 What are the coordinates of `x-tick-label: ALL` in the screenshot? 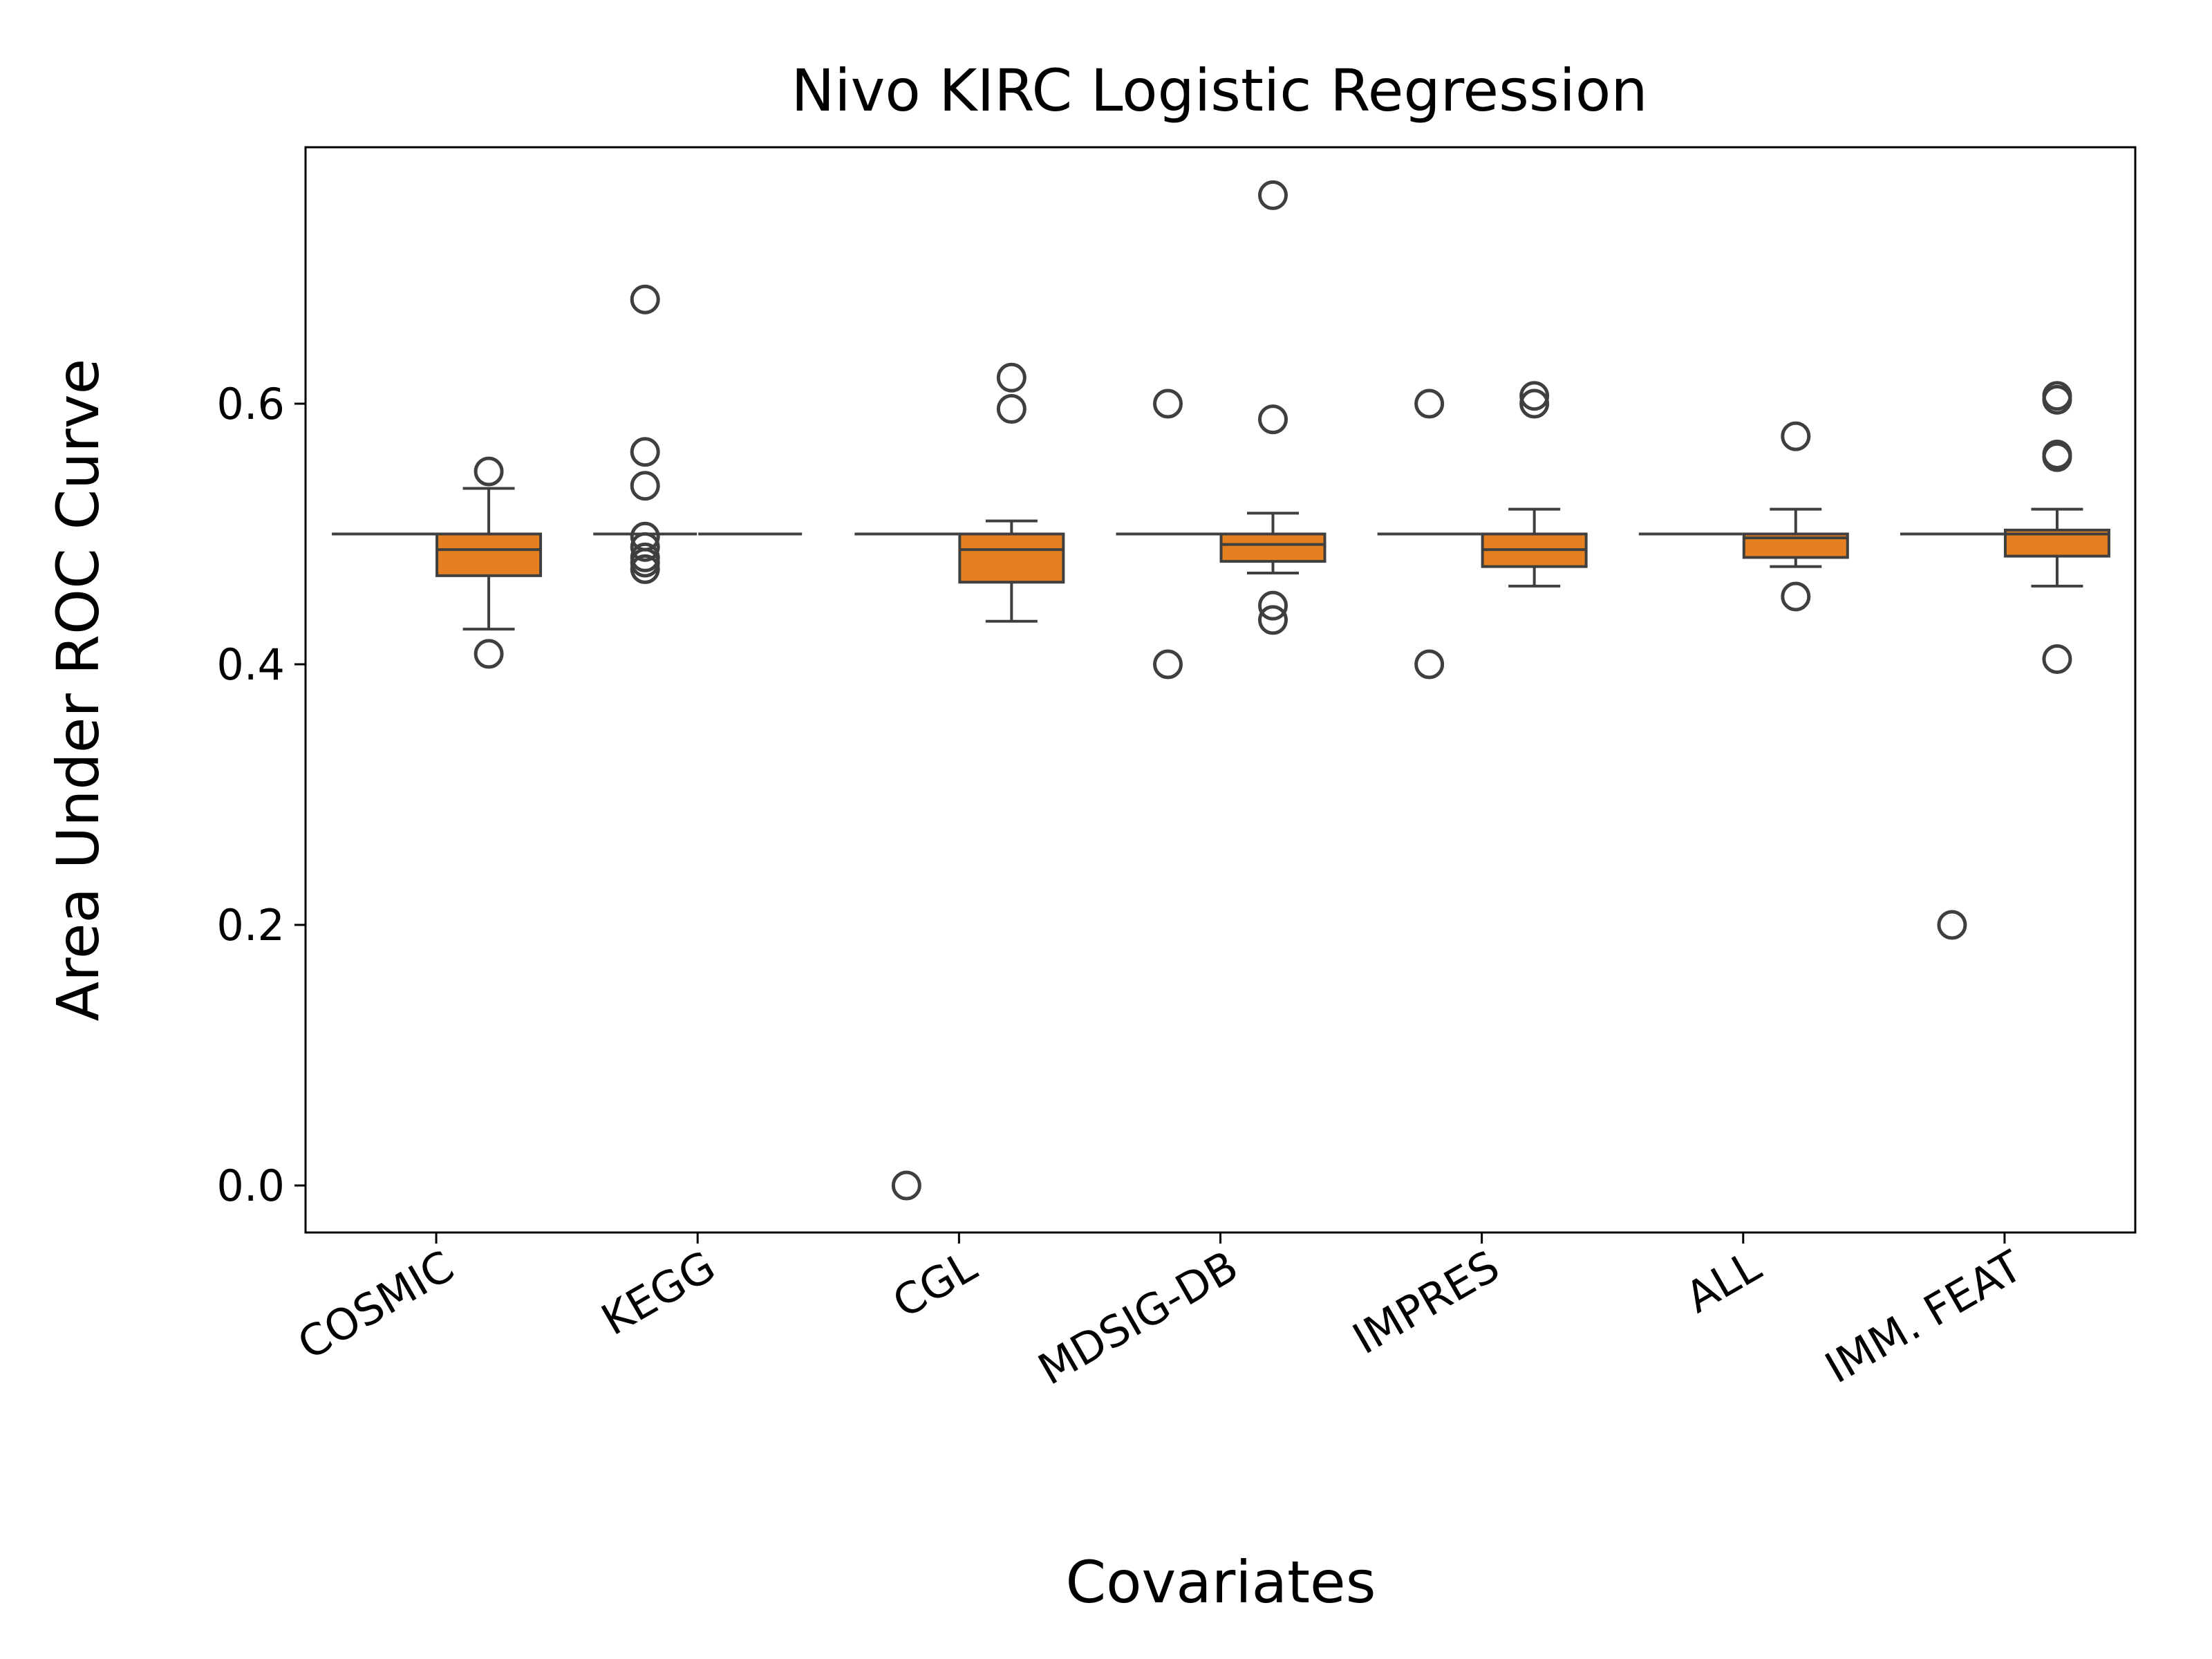 It's located at (1723, 1282).